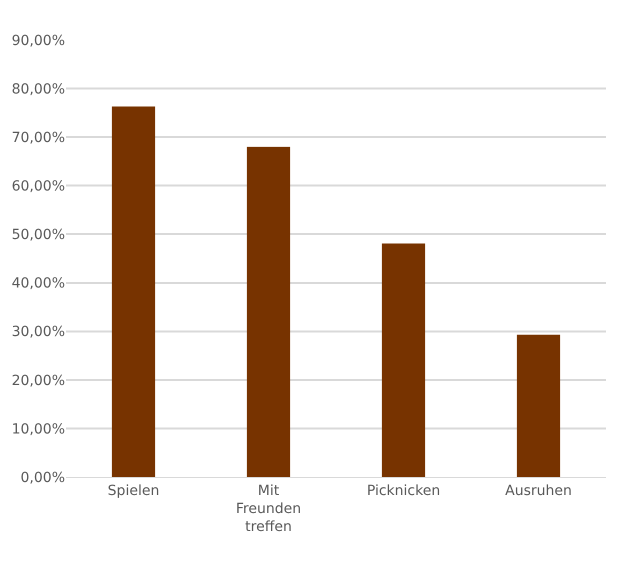  Describe the element at coordinates (134, 490) in the screenshot. I see `x-tick-label: Spielen` at that location.